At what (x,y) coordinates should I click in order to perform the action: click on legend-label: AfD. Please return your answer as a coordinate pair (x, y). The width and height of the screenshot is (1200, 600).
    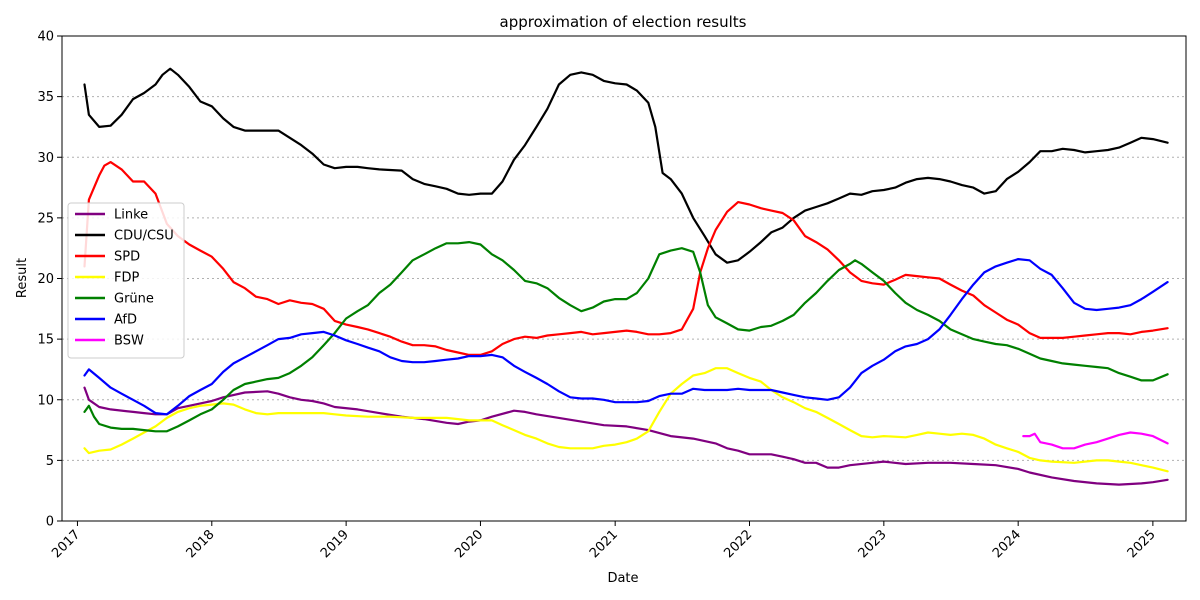
    Looking at the image, I should click on (125, 320).